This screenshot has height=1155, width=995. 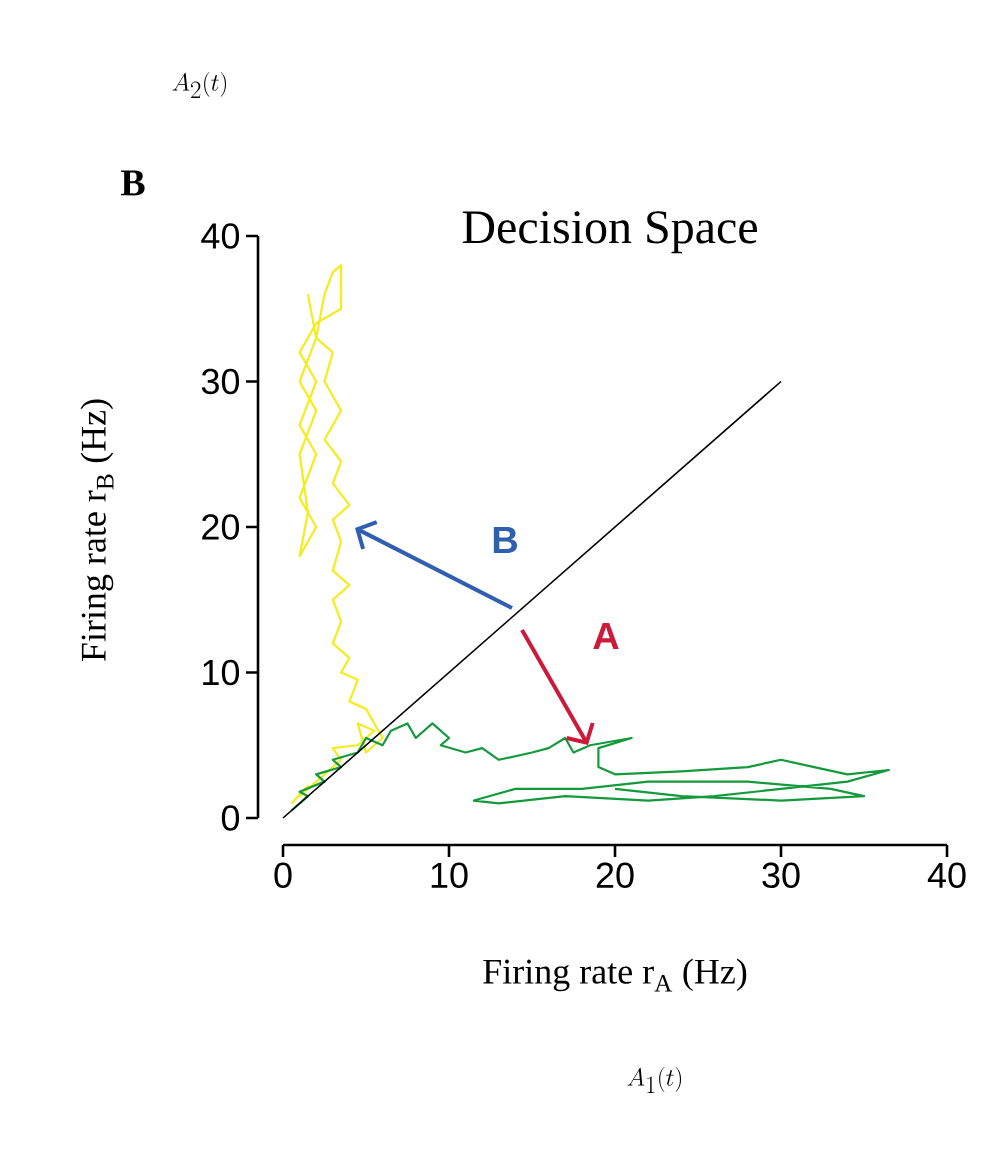 What do you see at coordinates (97, 530) in the screenshot?
I see `y-axis-title: Firing rate r$_{B}$ (Hz)` at bounding box center [97, 530].